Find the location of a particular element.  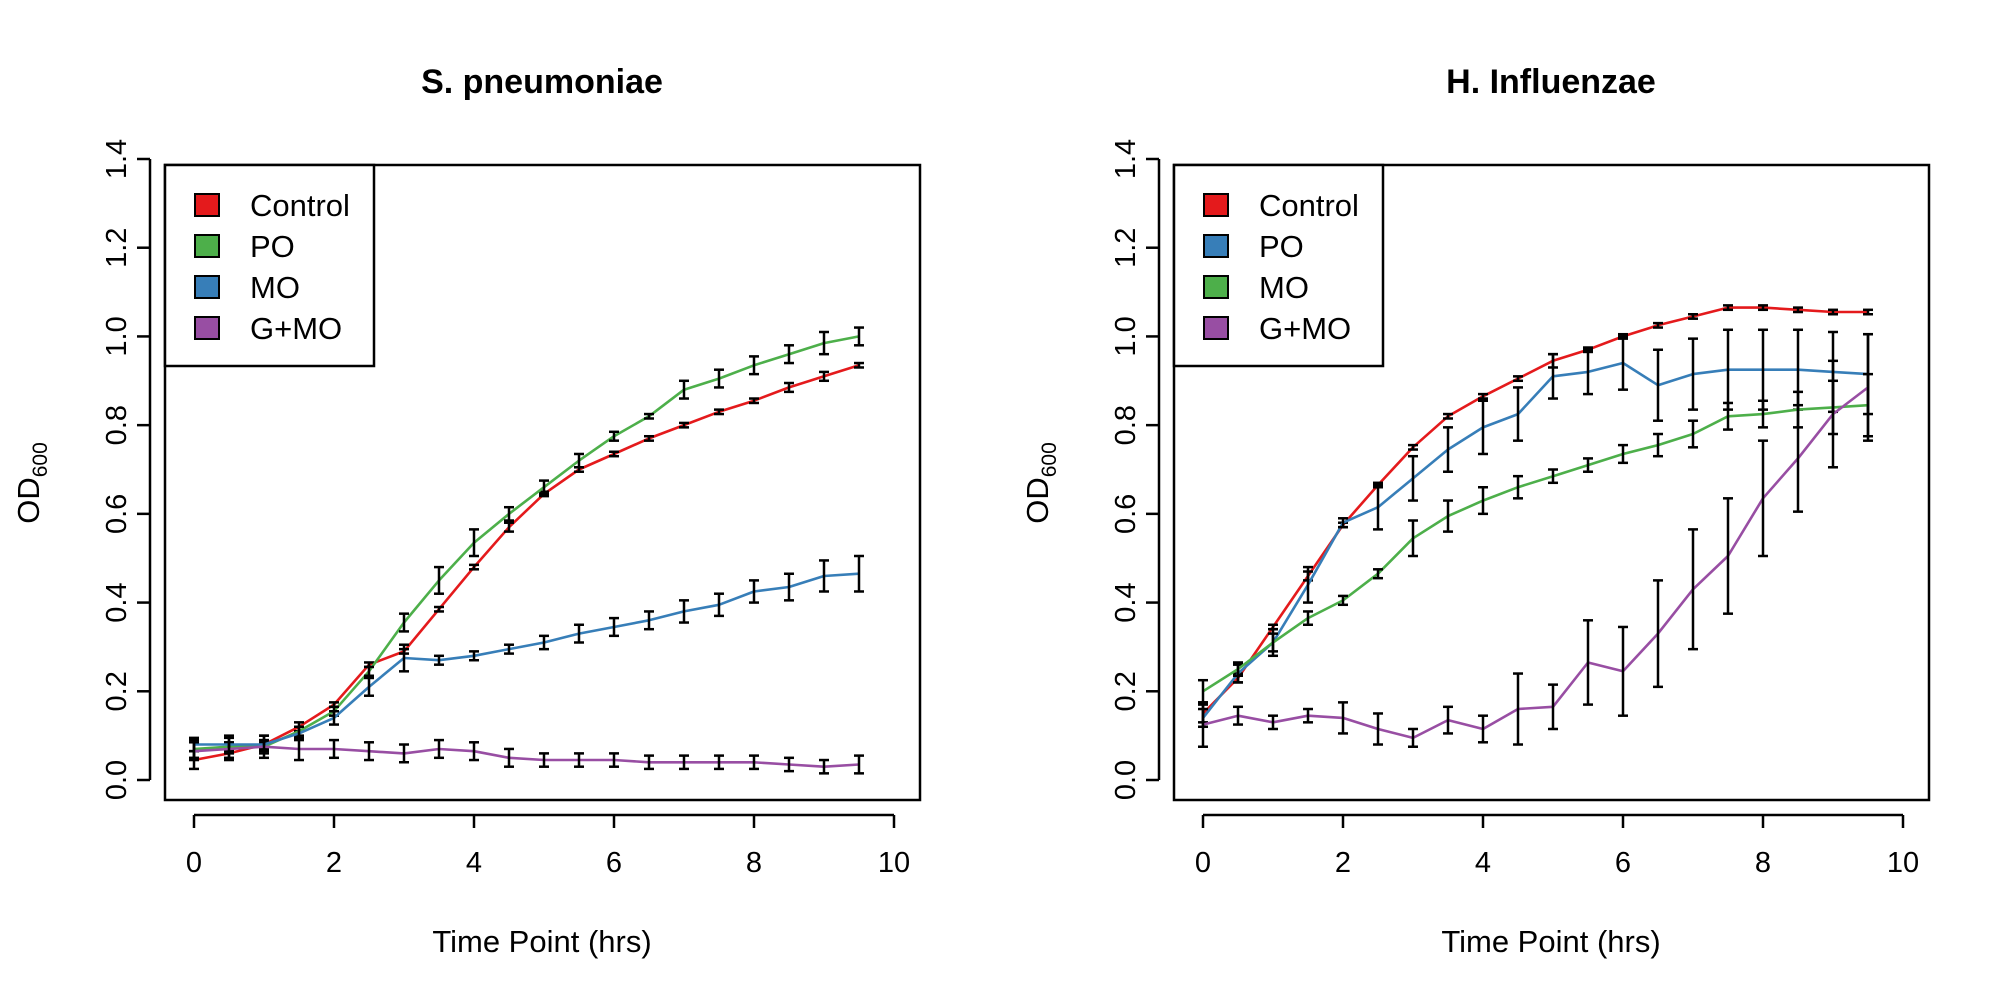

chart-title: H. Influenzae is located at coordinates (1551, 82).